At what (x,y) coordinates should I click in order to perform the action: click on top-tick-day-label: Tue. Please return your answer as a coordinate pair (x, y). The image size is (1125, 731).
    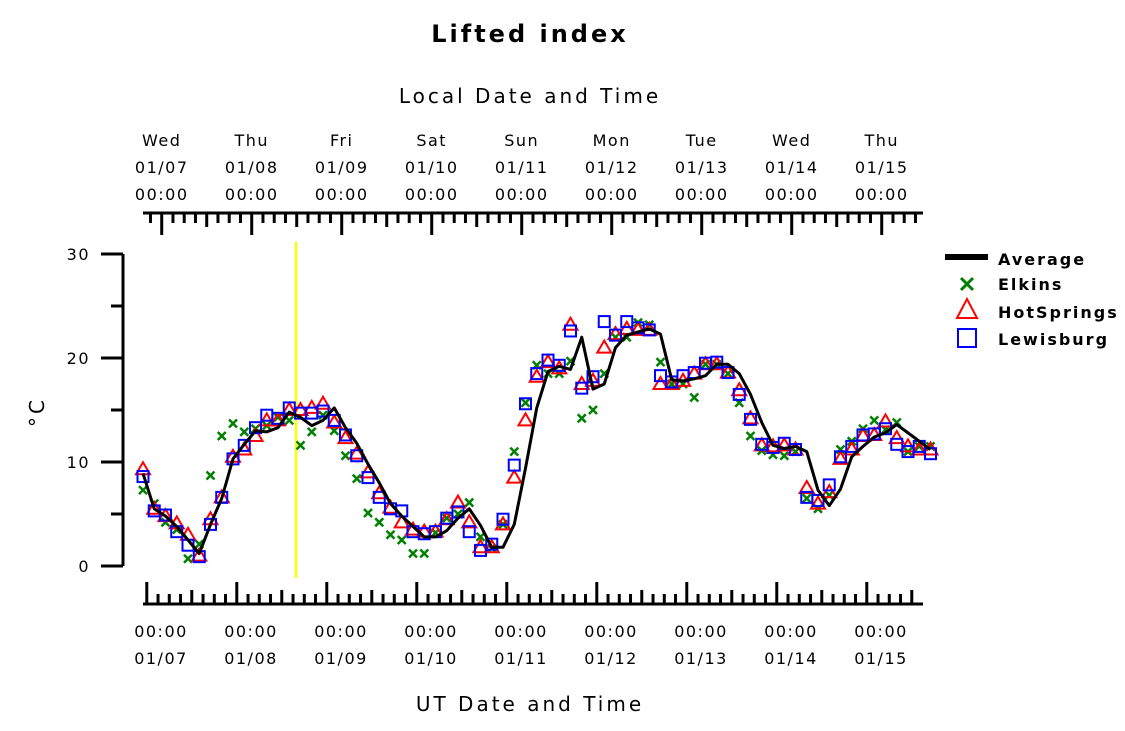
    Looking at the image, I should click on (701, 140).